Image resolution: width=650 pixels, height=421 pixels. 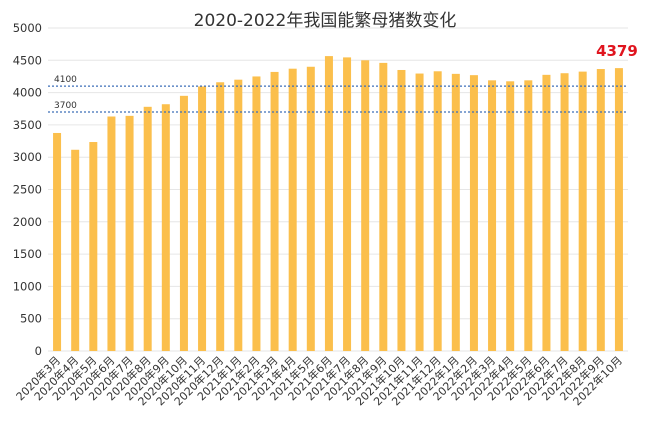 What do you see at coordinates (27, 254) in the screenshot?
I see `y-tick-label: 1500` at bounding box center [27, 254].